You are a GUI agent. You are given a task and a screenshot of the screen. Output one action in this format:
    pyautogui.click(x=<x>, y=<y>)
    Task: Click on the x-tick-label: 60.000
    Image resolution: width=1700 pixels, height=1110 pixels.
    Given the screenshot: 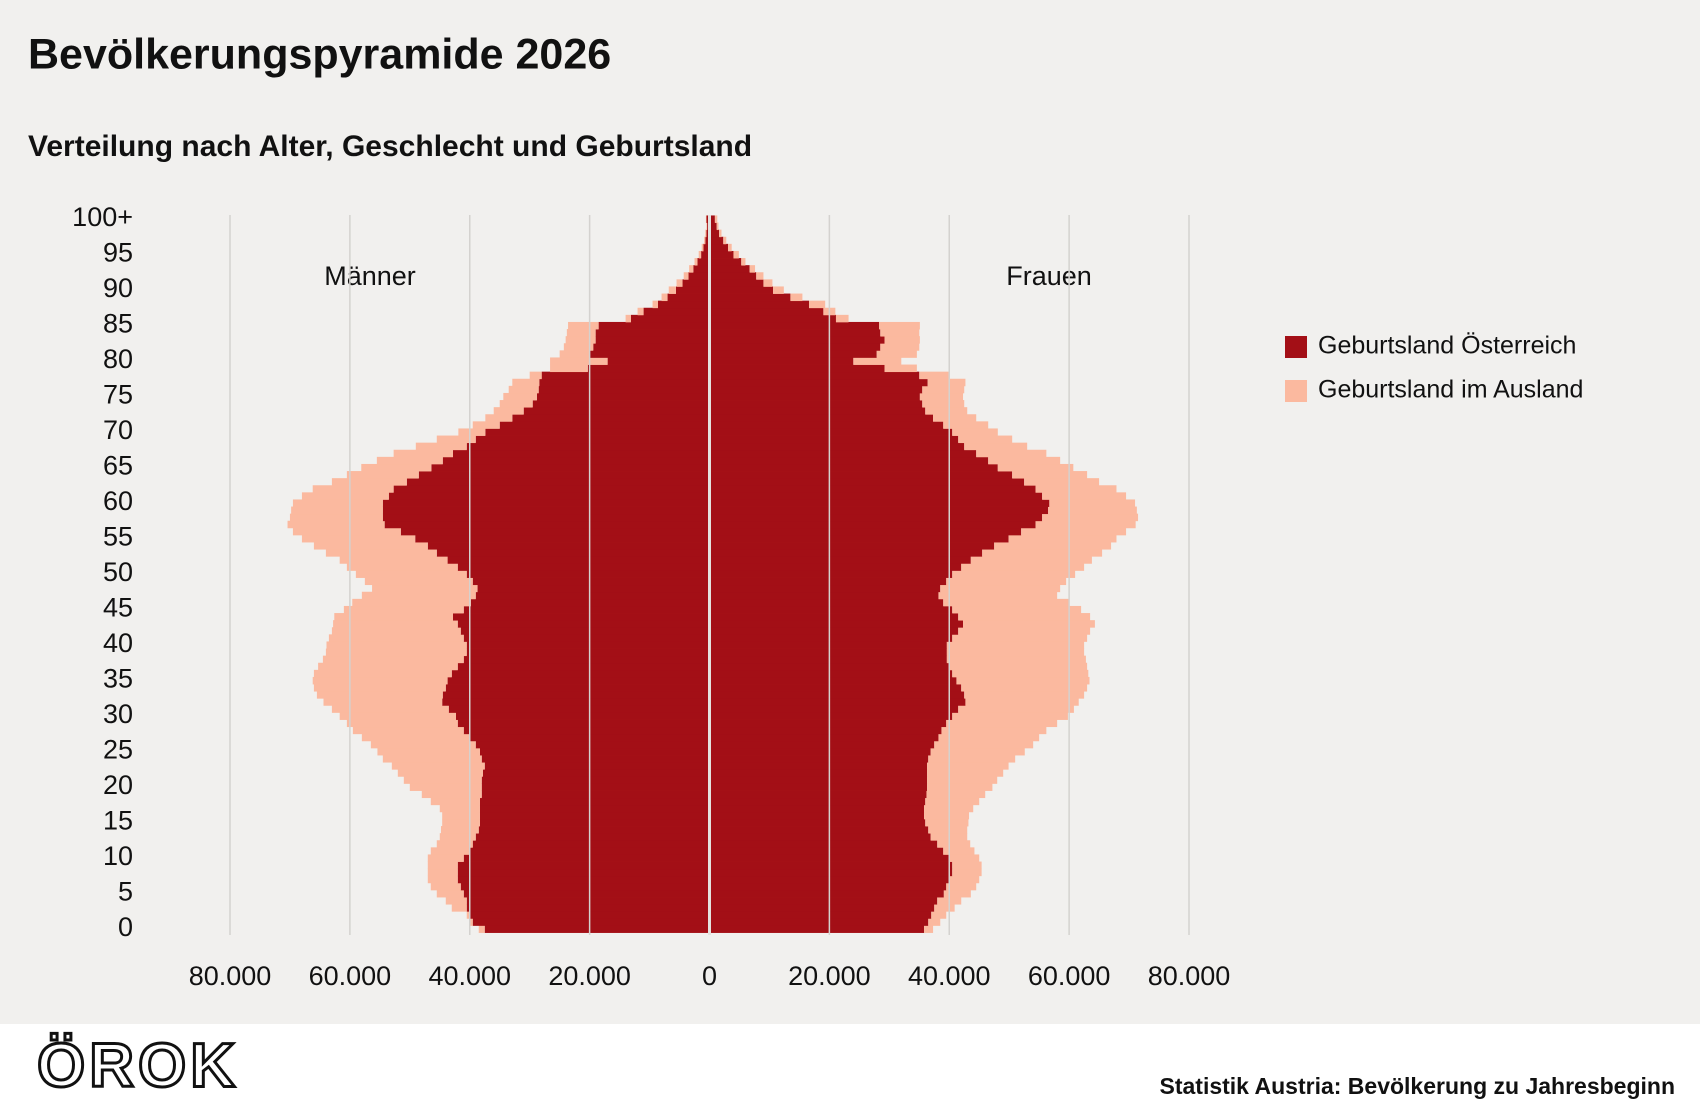 What is the action you would take?
    pyautogui.click(x=1069, y=976)
    